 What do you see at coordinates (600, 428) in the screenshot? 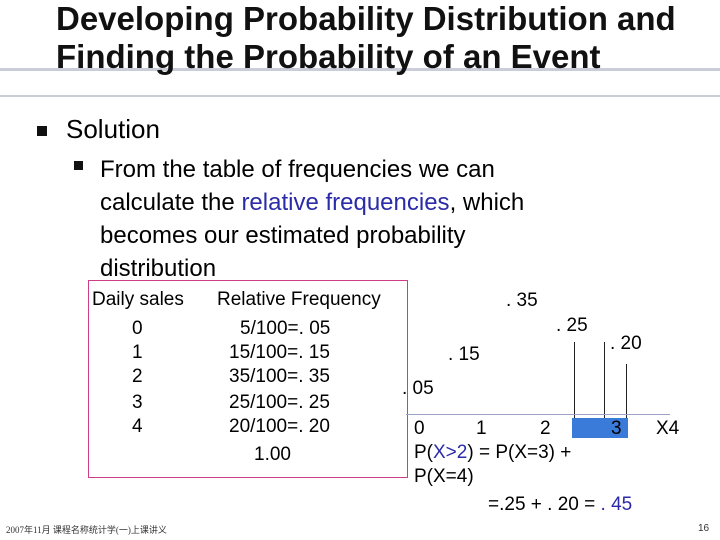
I see `highlight-x3-x4` at bounding box center [600, 428].